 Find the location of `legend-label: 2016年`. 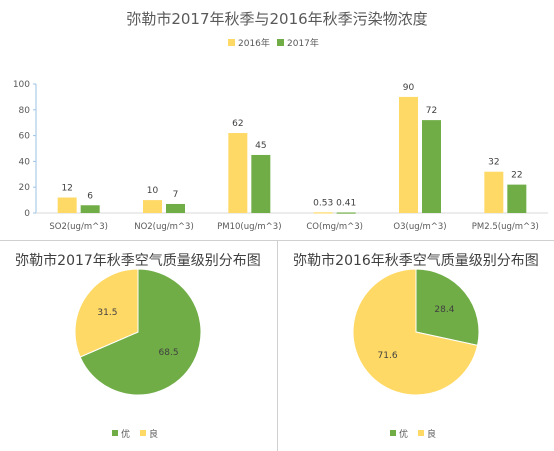

legend-label: 2016年 is located at coordinates (254, 43).